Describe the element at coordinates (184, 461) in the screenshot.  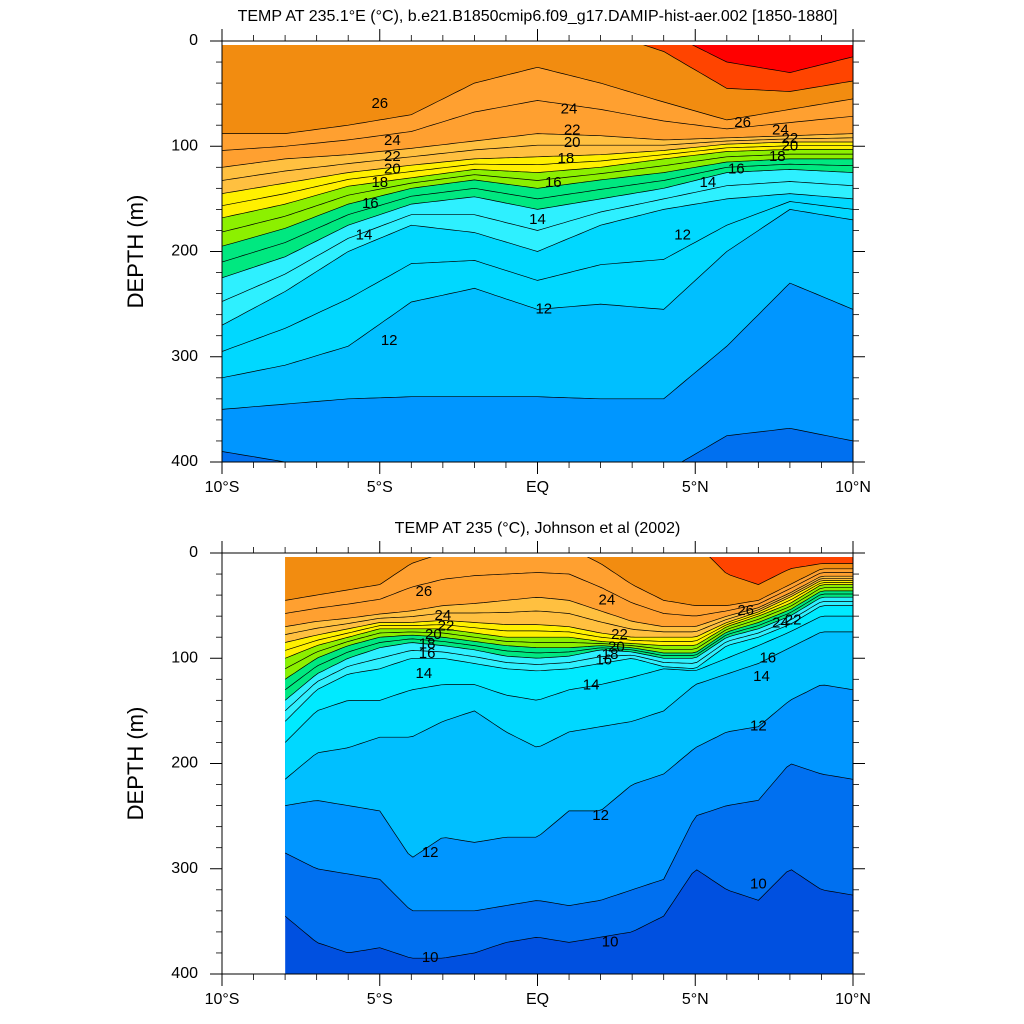
I see `y-tick-label: 400` at that location.